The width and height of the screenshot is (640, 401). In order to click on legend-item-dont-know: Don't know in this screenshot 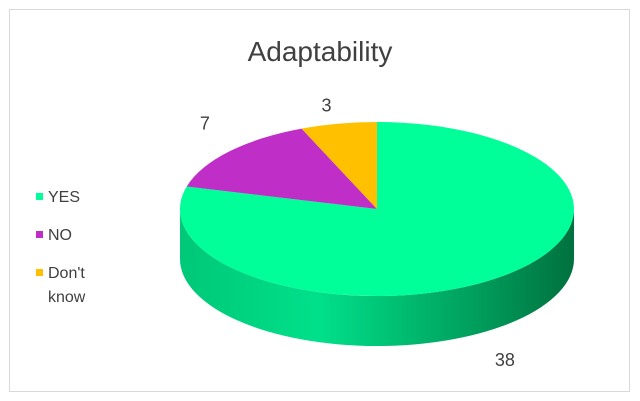, I will do `click(63, 286)`.